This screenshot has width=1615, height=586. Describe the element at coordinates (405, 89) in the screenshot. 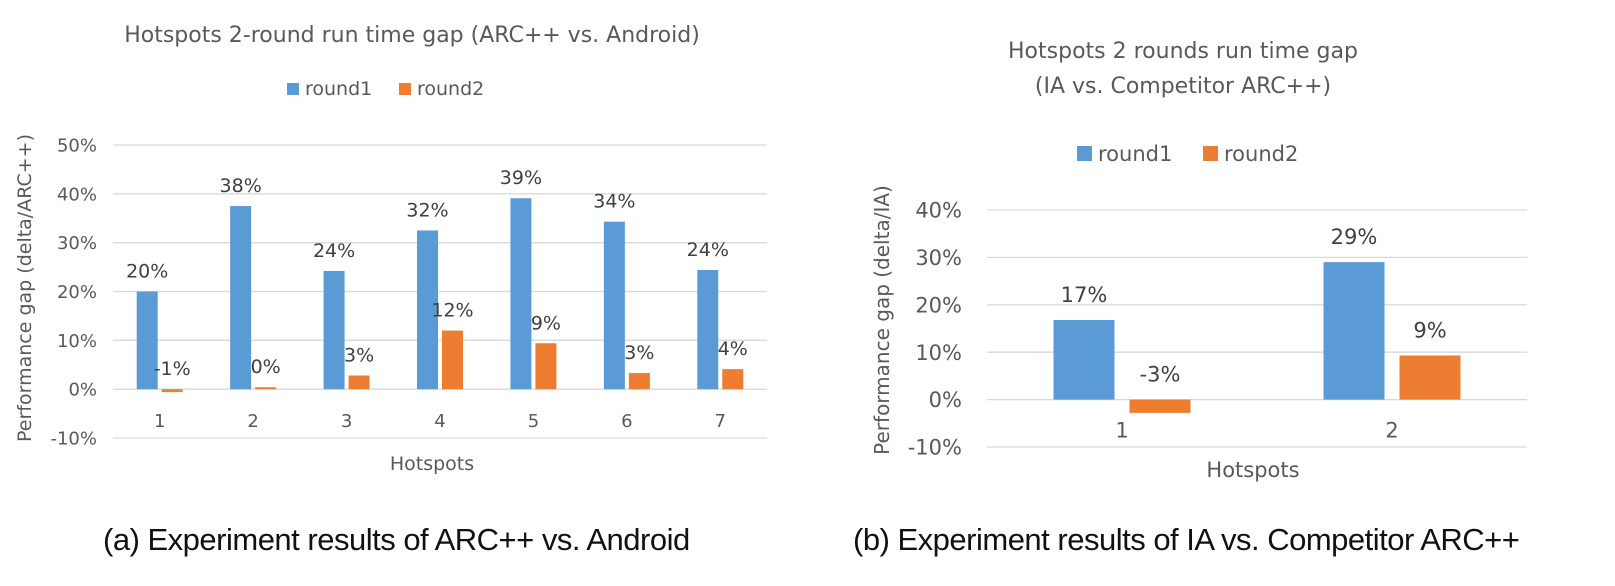

I see `chart-a-legend-swatch-round2` at that location.